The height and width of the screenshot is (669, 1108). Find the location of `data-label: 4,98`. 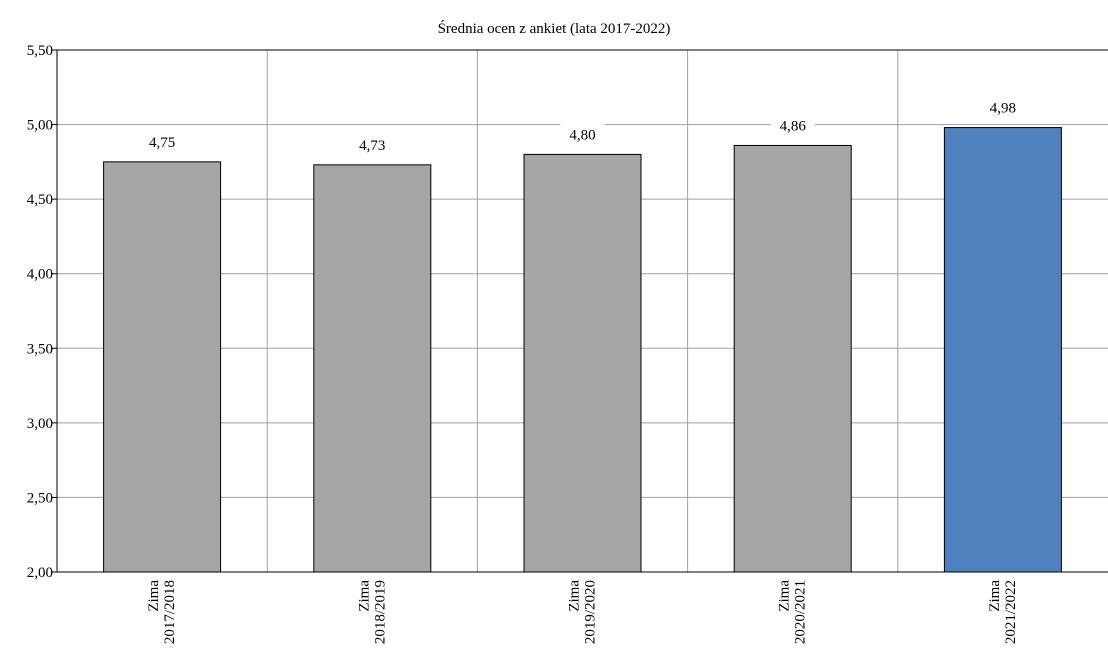

data-label: 4,98 is located at coordinates (1003, 109).